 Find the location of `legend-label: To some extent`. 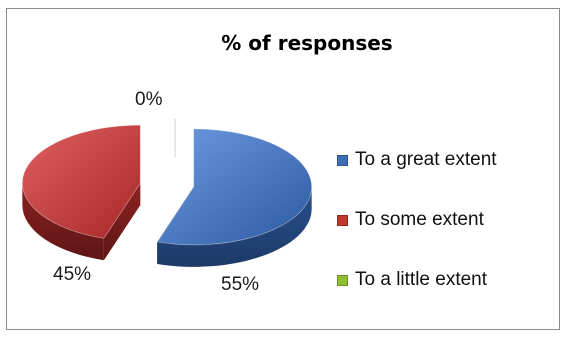

legend-label: To some extent is located at coordinates (419, 219).